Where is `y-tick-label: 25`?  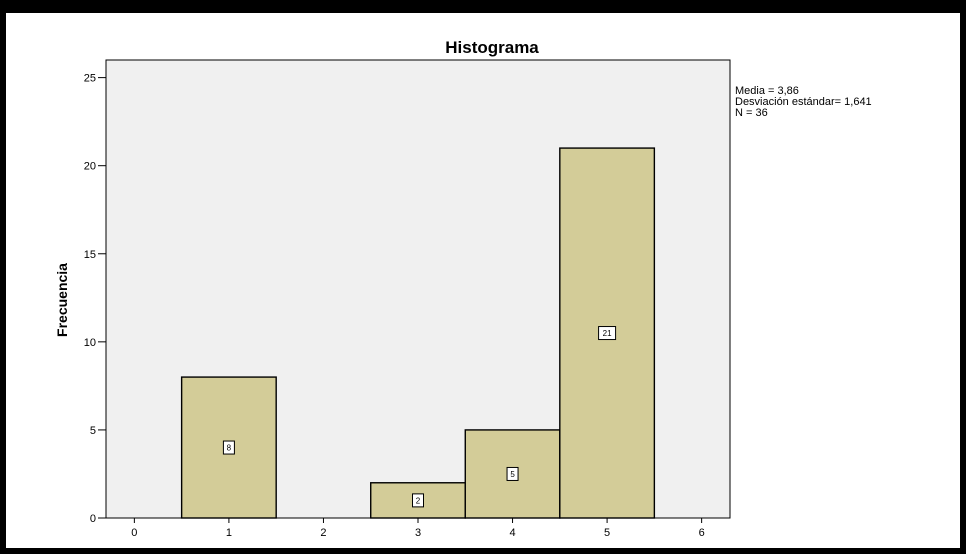 y-tick-label: 25 is located at coordinates (90, 79).